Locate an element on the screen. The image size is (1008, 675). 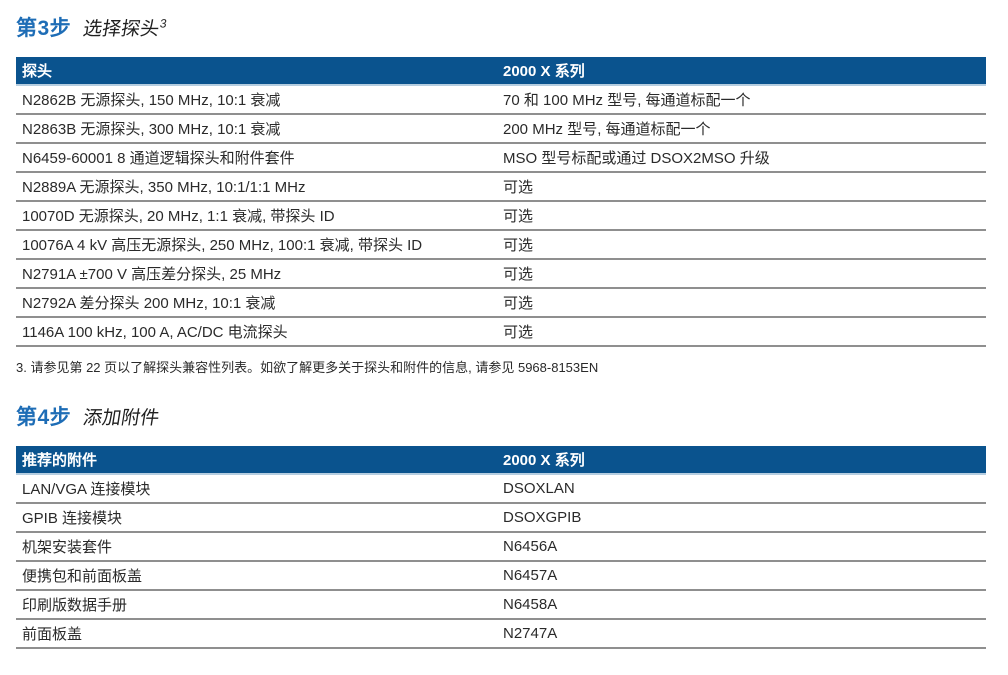
table-row: N2792A 差分探头 200 MHz, 10:1 衰减 可选 is located at coordinates (501, 303).